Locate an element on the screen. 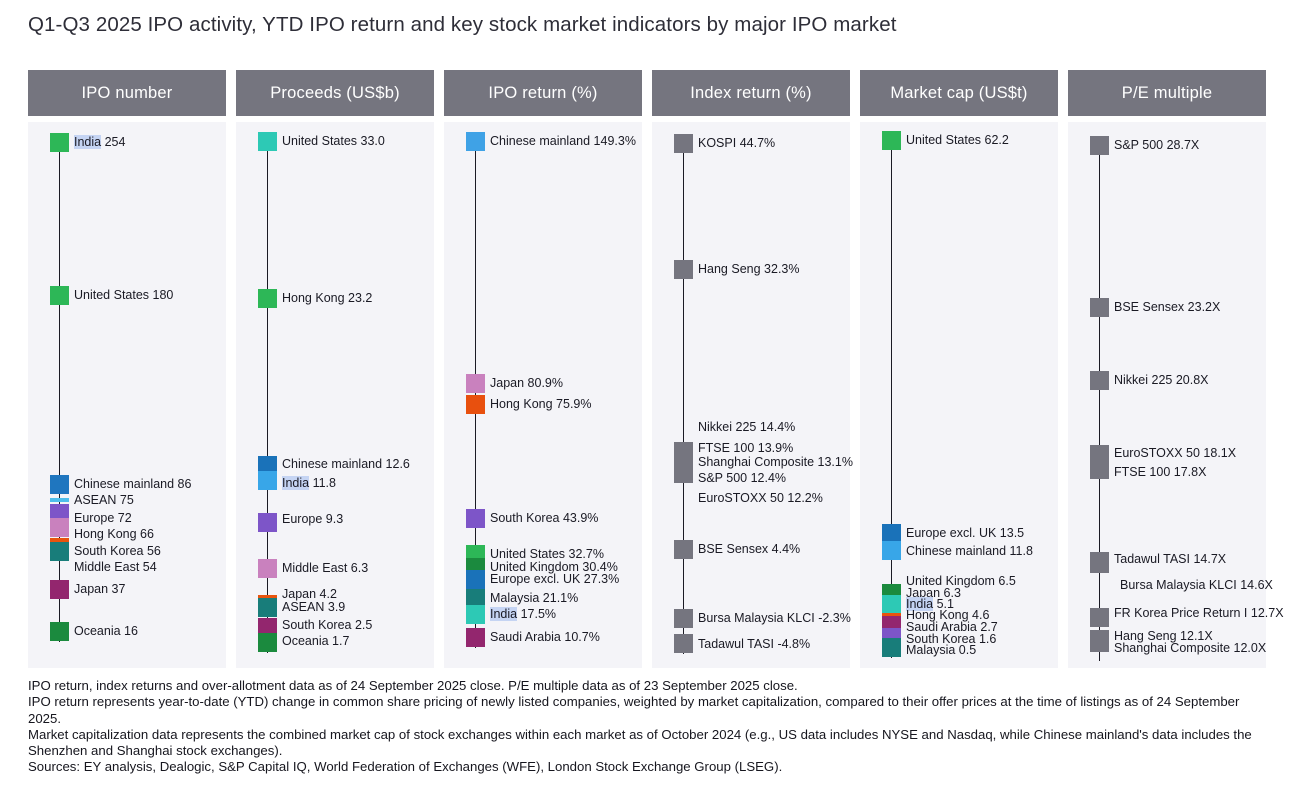 This screenshot has width=1295, height=785. data-label: Chinese mainland 86 is located at coordinates (132, 484).